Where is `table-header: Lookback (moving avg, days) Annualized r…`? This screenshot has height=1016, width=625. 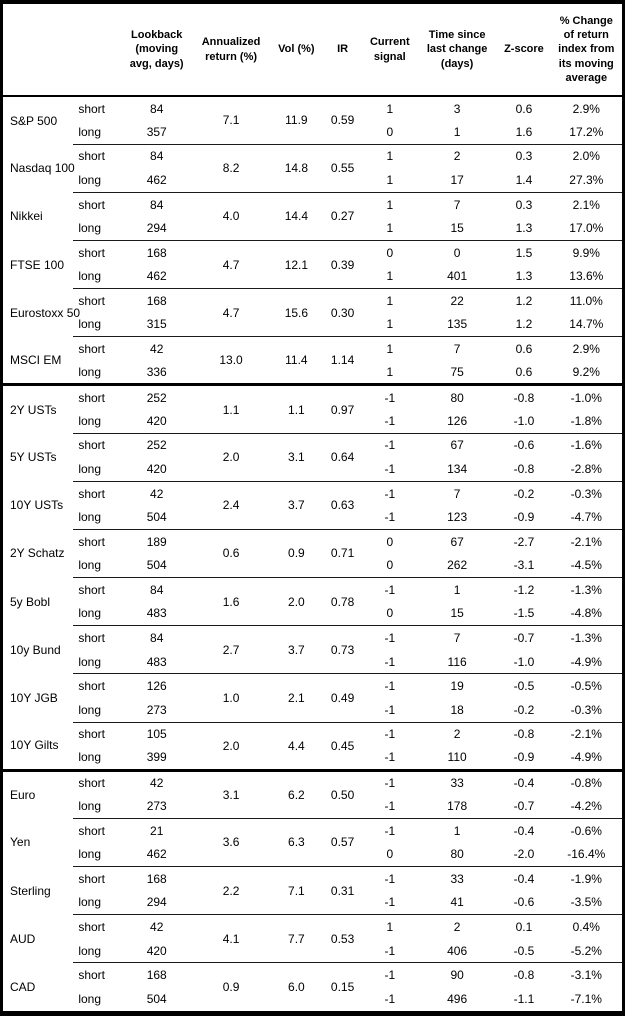 table-header: Lookback (moving avg, days) Annualized r… is located at coordinates (312, 50).